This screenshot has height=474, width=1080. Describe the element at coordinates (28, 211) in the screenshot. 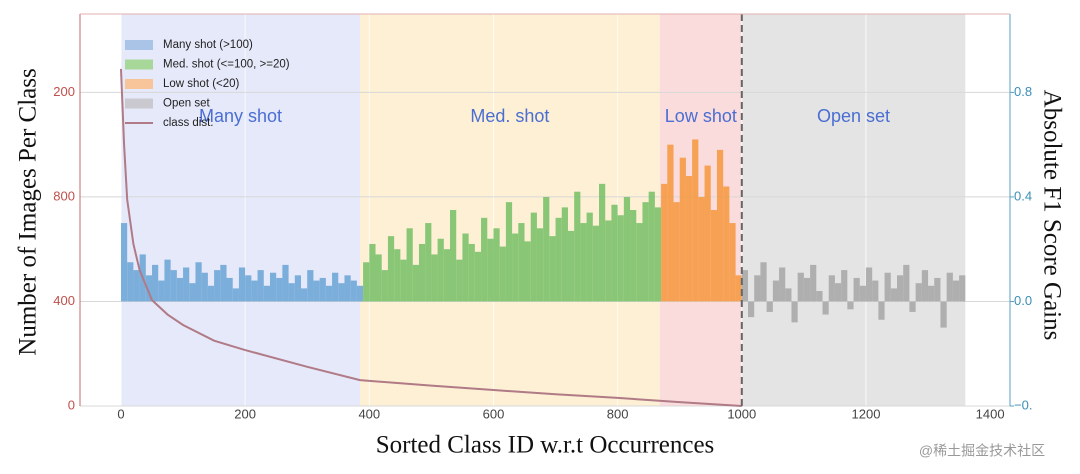

I see `y-axis-title: Number of Images Per Class` at that location.